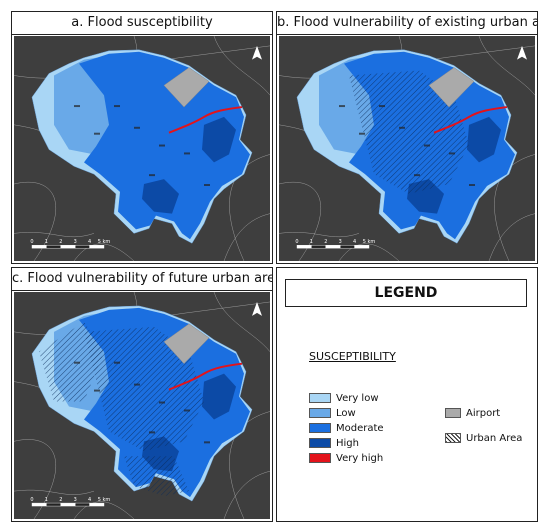  What do you see at coordinates (357, 398) in the screenshot?
I see `legend-label: Very low` at bounding box center [357, 398].